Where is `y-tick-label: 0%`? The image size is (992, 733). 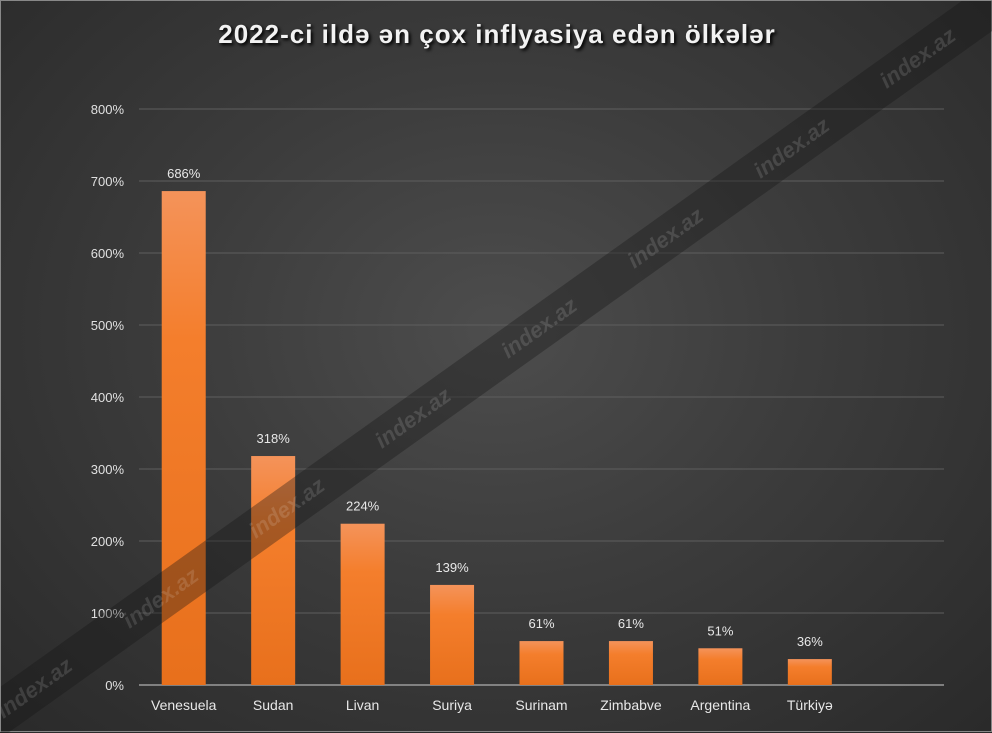
y-tick-label: 0% is located at coordinates (114, 685).